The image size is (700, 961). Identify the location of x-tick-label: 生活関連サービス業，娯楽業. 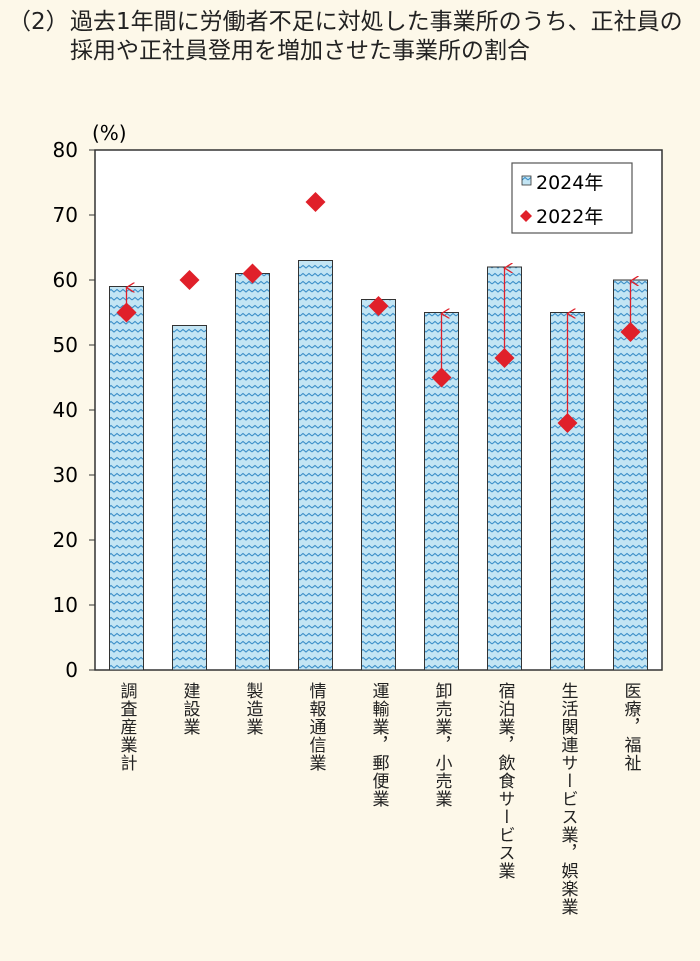
(567, 799).